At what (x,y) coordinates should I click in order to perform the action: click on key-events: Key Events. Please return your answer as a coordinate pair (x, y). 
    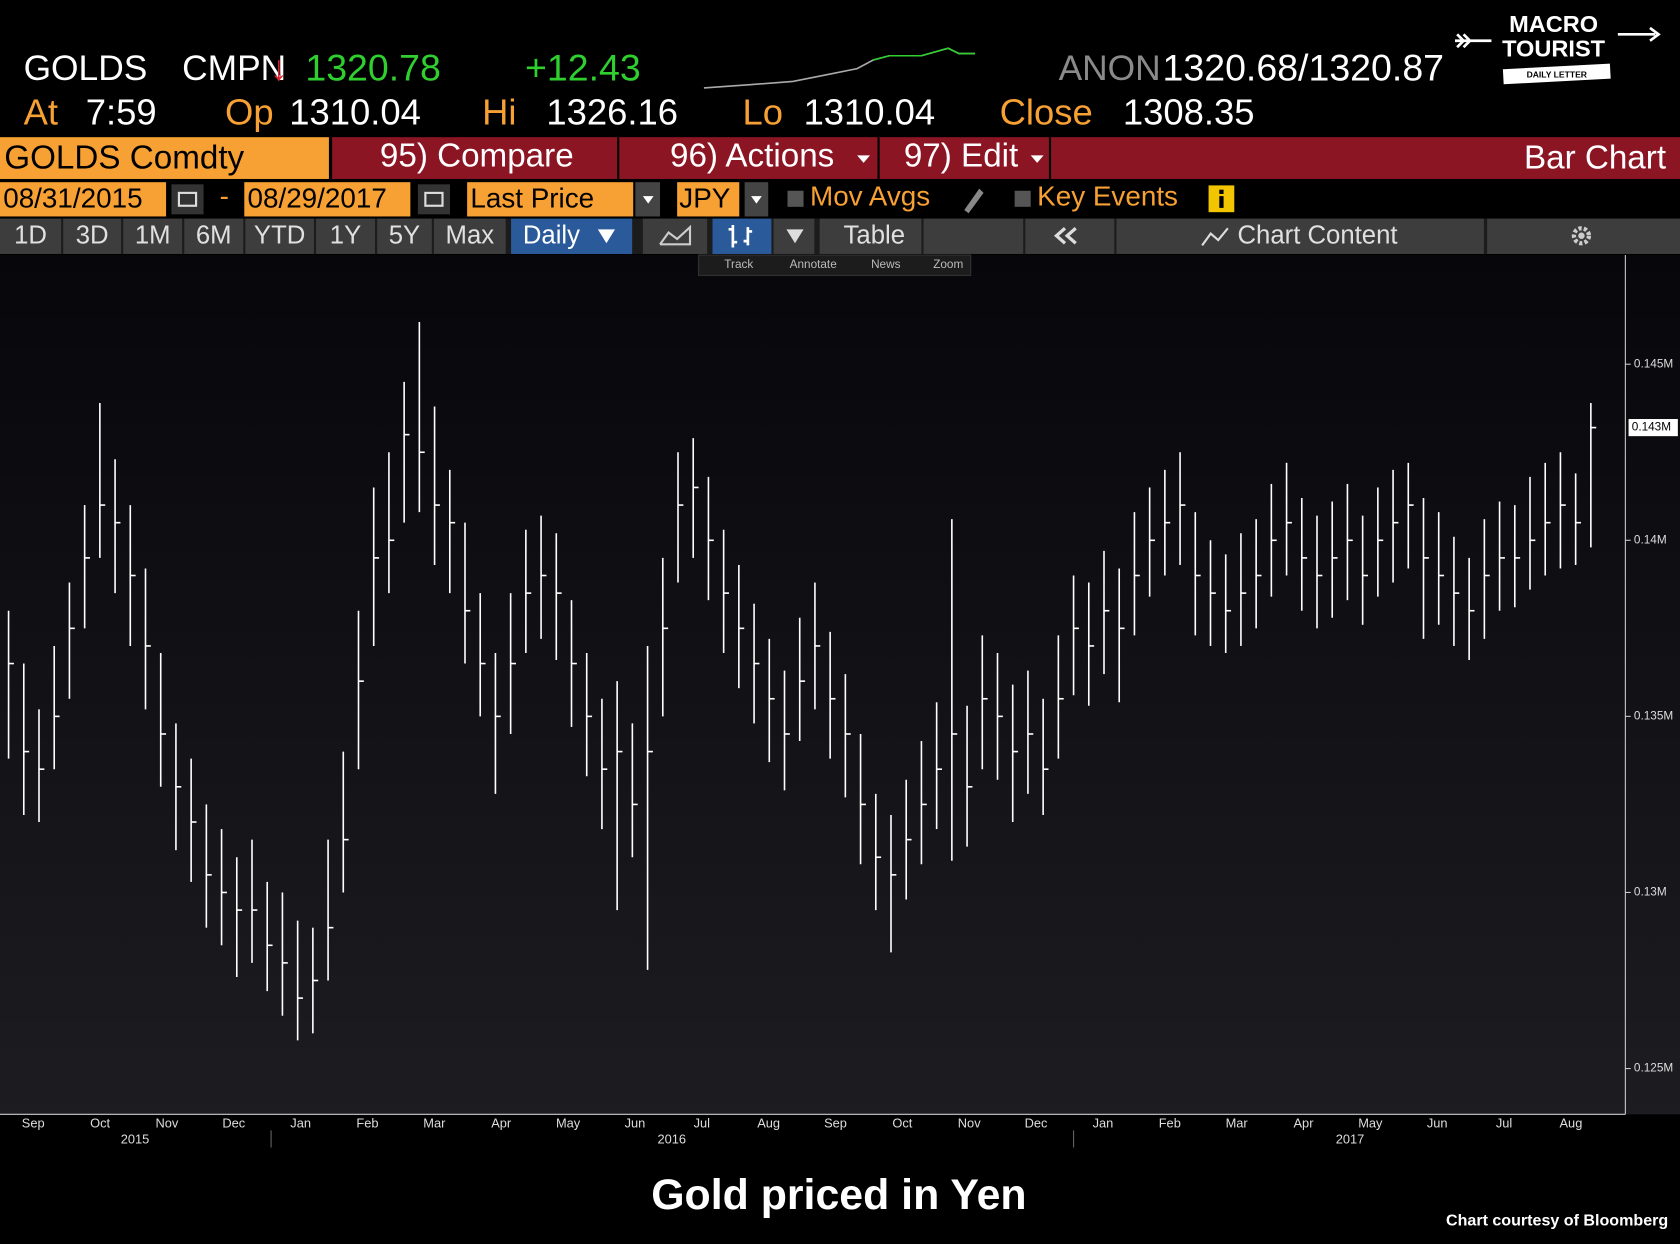
    Looking at the image, I should click on (1107, 196).